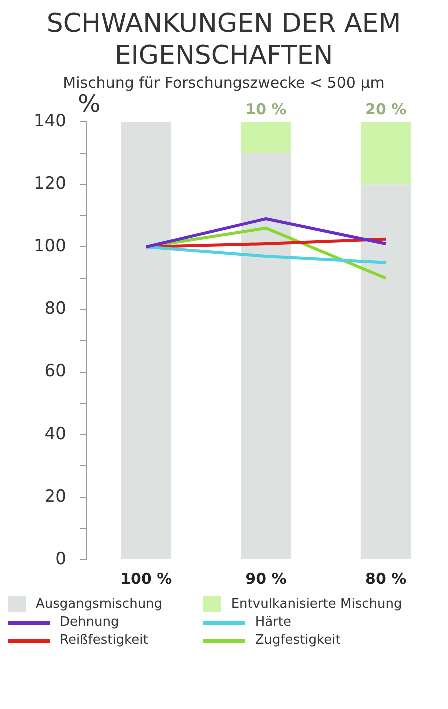 This screenshot has height=709, width=448. What do you see at coordinates (266, 579) in the screenshot?
I see `x-tick-label: 90 %` at bounding box center [266, 579].